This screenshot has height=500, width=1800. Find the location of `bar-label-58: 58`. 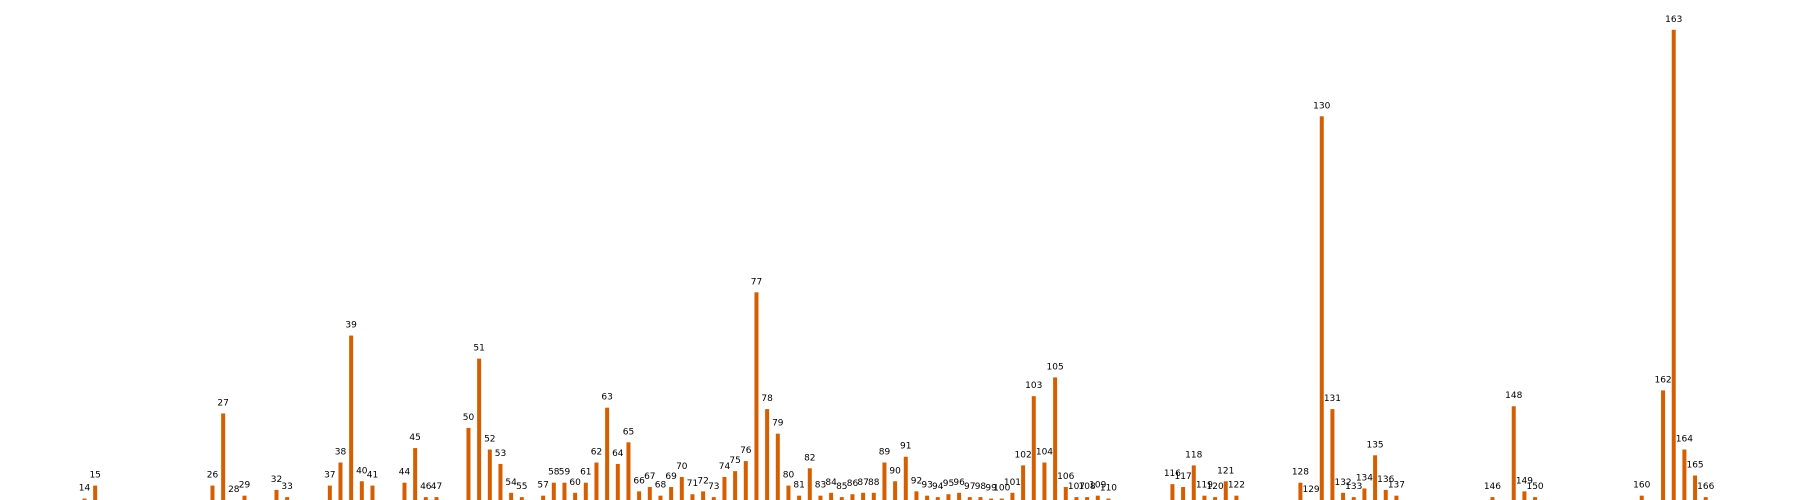

bar-label-58: 58 is located at coordinates (554, 473).